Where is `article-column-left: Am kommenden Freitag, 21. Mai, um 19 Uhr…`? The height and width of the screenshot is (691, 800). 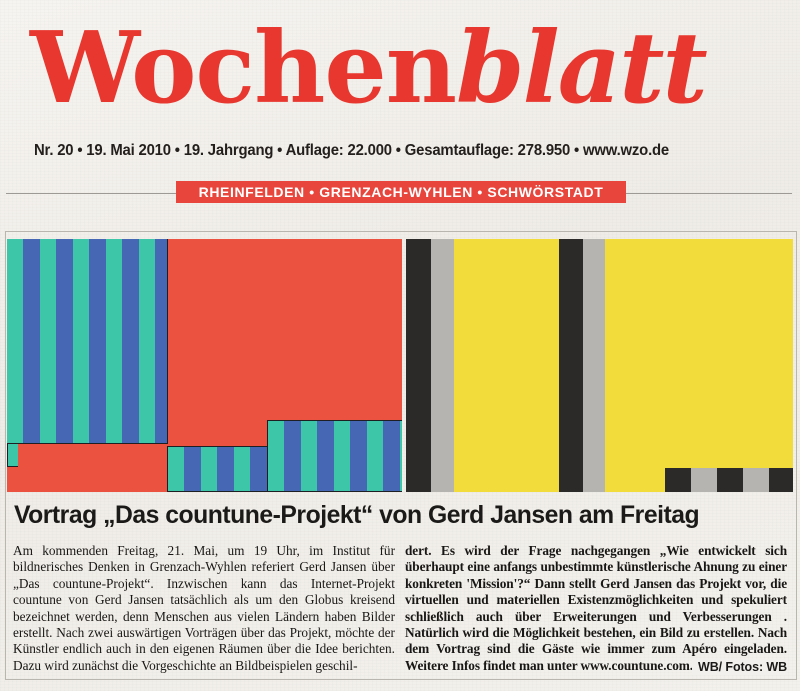 article-column-left: Am kommenden Freitag, 21. Mai, um 19 Uhr… is located at coordinates (204, 608).